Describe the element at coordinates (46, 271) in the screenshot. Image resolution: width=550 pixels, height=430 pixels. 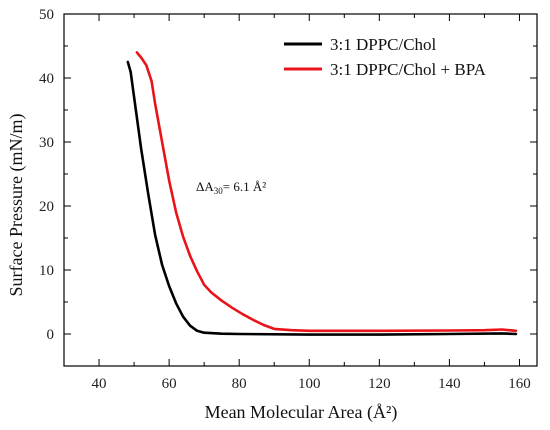
I see `y-tick-label: 10` at that location.